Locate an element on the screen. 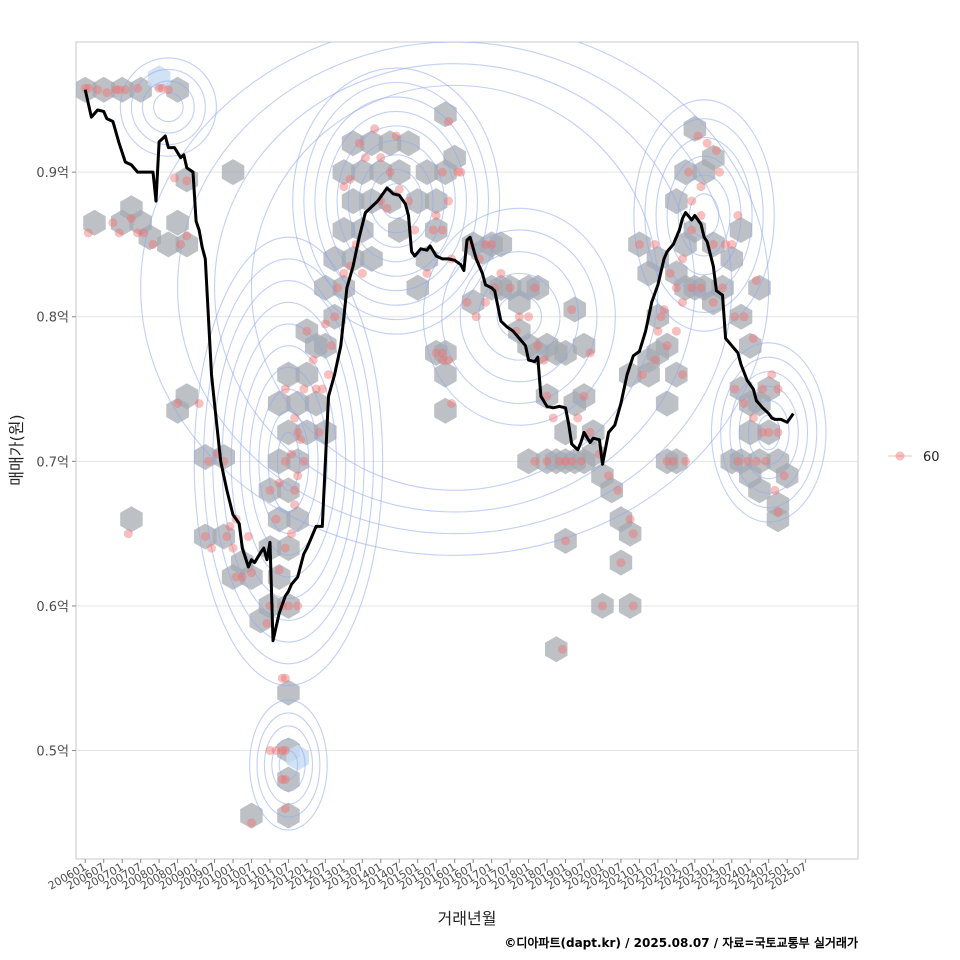 Image resolution: width=960 pixels, height=960 pixels. legend-label: 60 is located at coordinates (931, 457).